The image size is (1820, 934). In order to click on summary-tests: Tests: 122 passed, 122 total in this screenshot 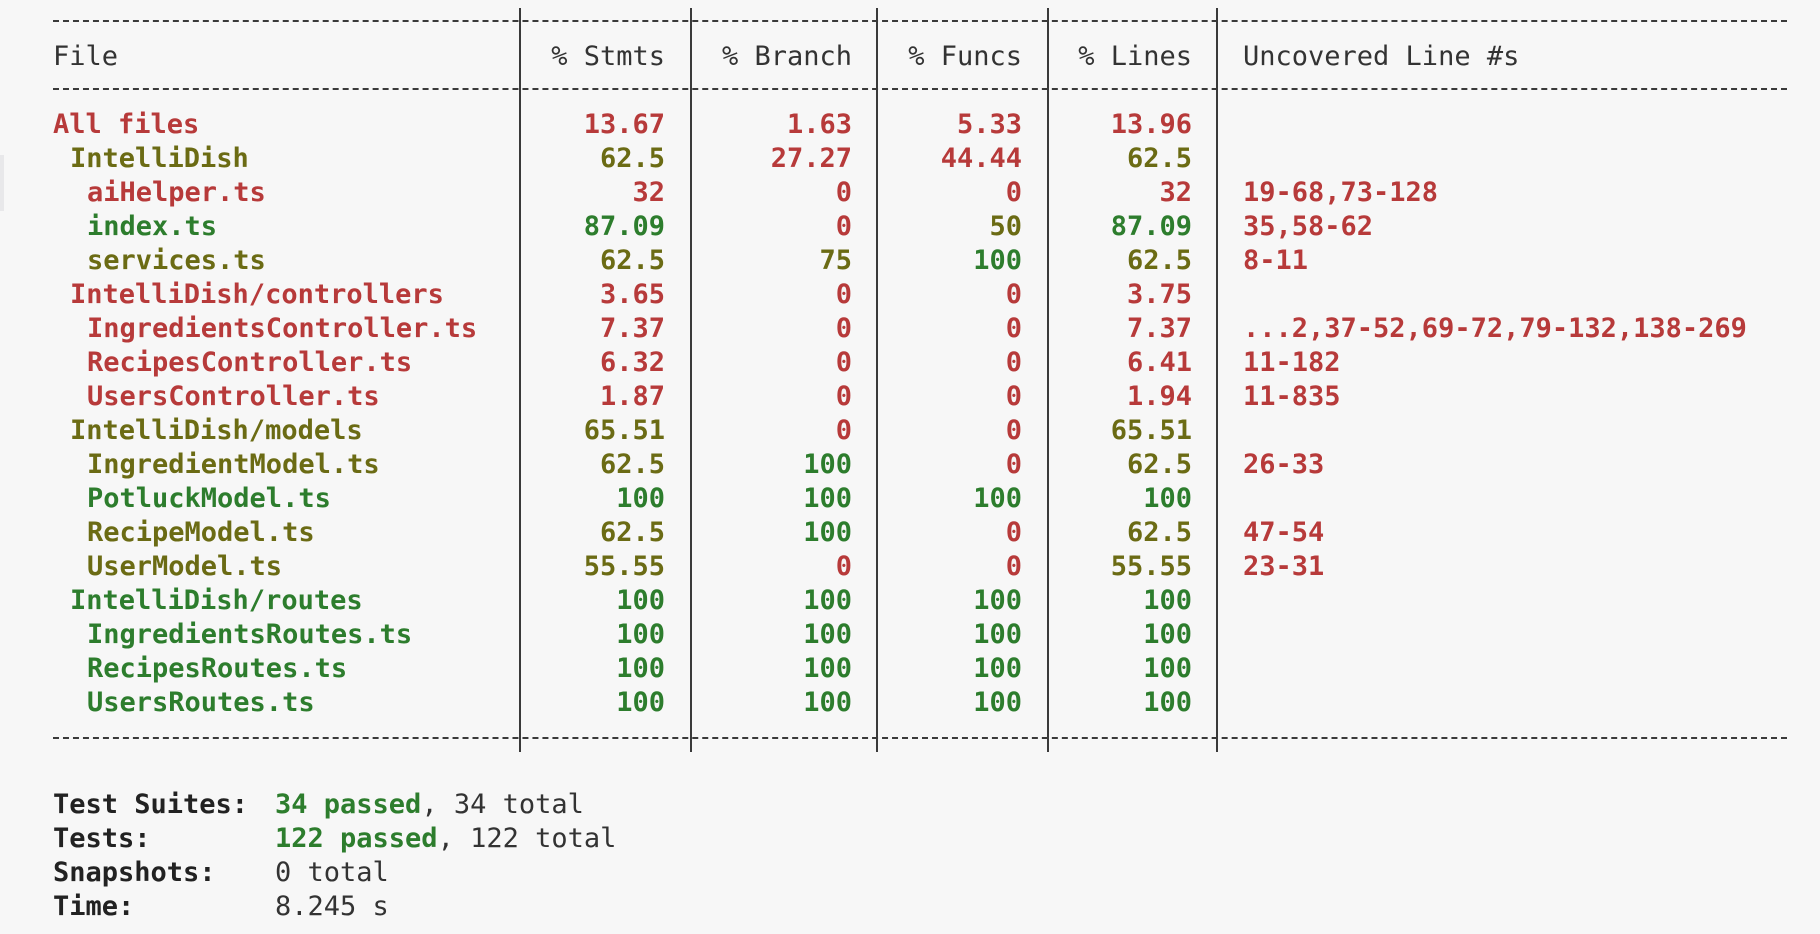, I will do `click(334, 839)`.